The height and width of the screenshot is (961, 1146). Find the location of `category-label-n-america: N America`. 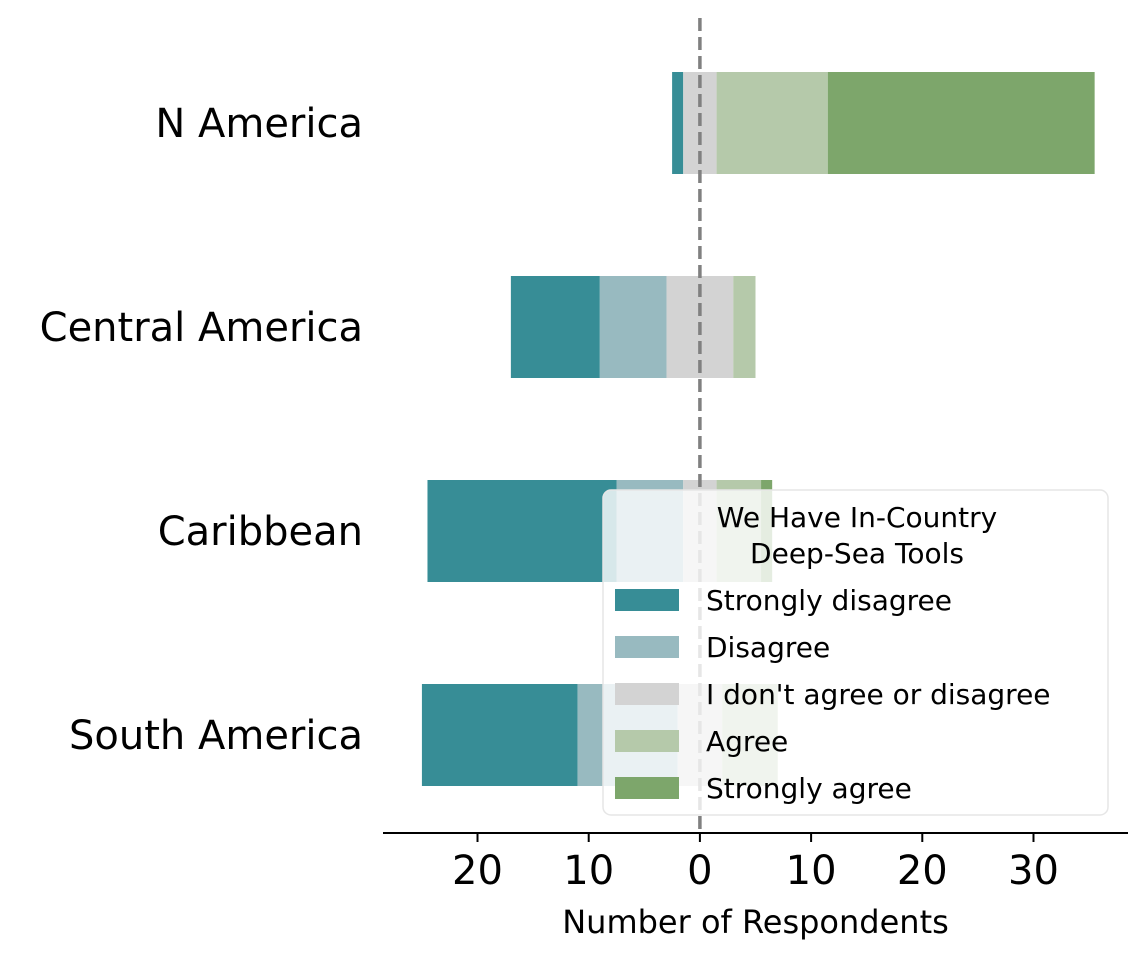

category-label-n-america: N America is located at coordinates (259, 124).